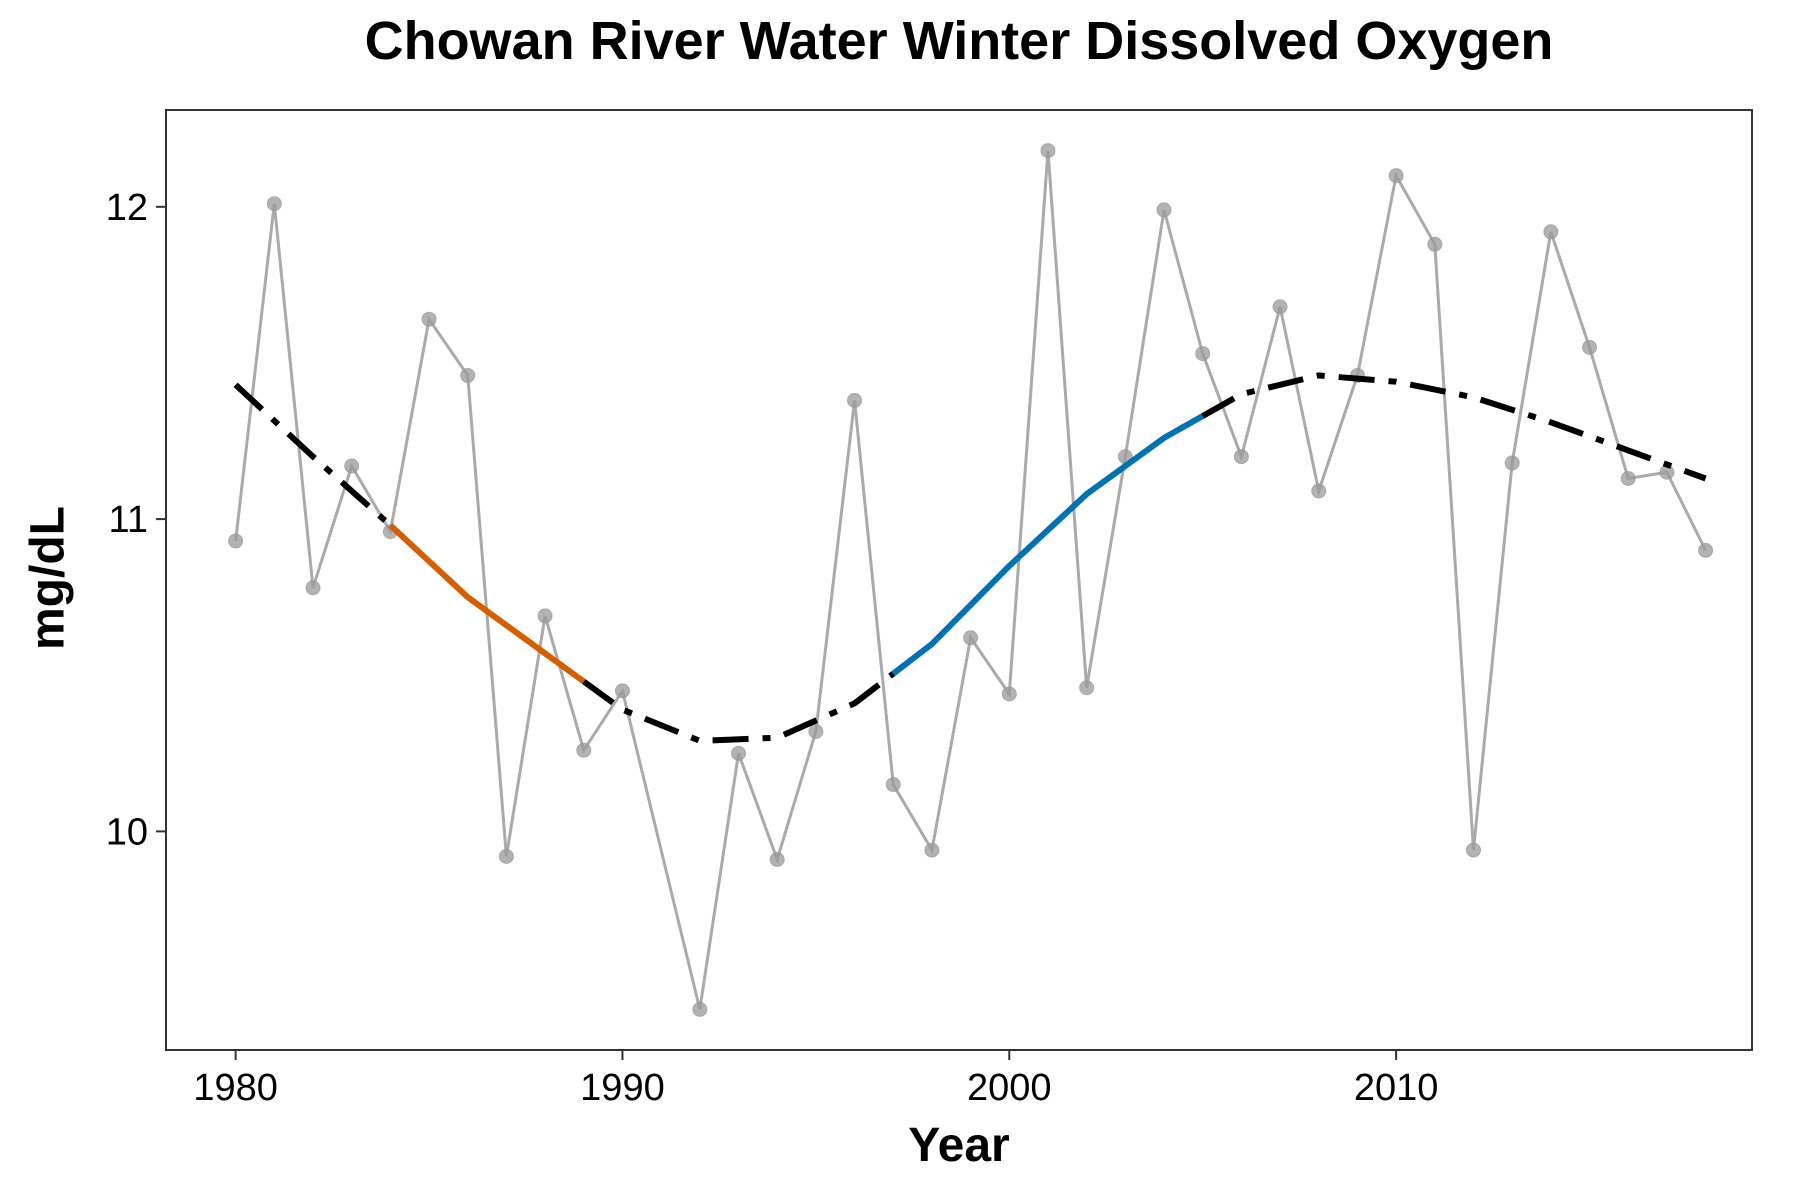 The height and width of the screenshot is (1200, 1800). I want to click on x-tick-label: 2000, so click(1009, 1088).